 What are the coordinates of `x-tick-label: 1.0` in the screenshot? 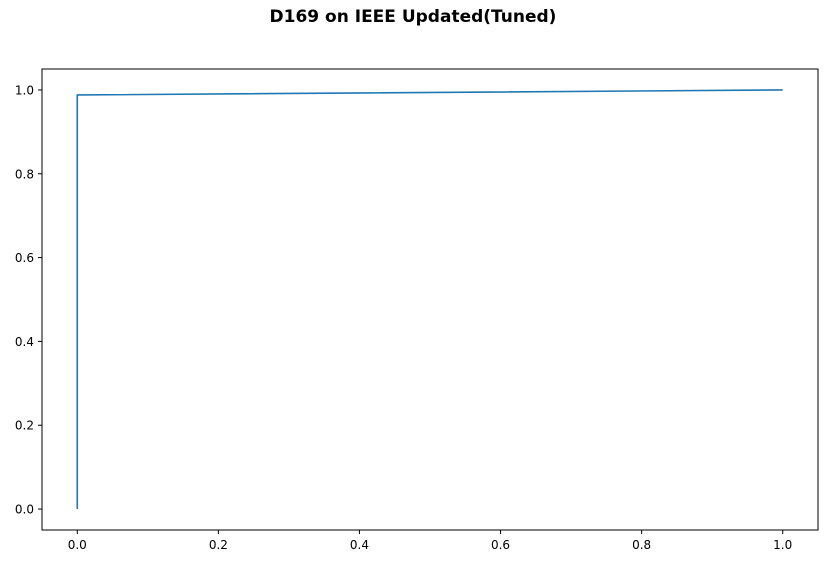 It's located at (782, 545).